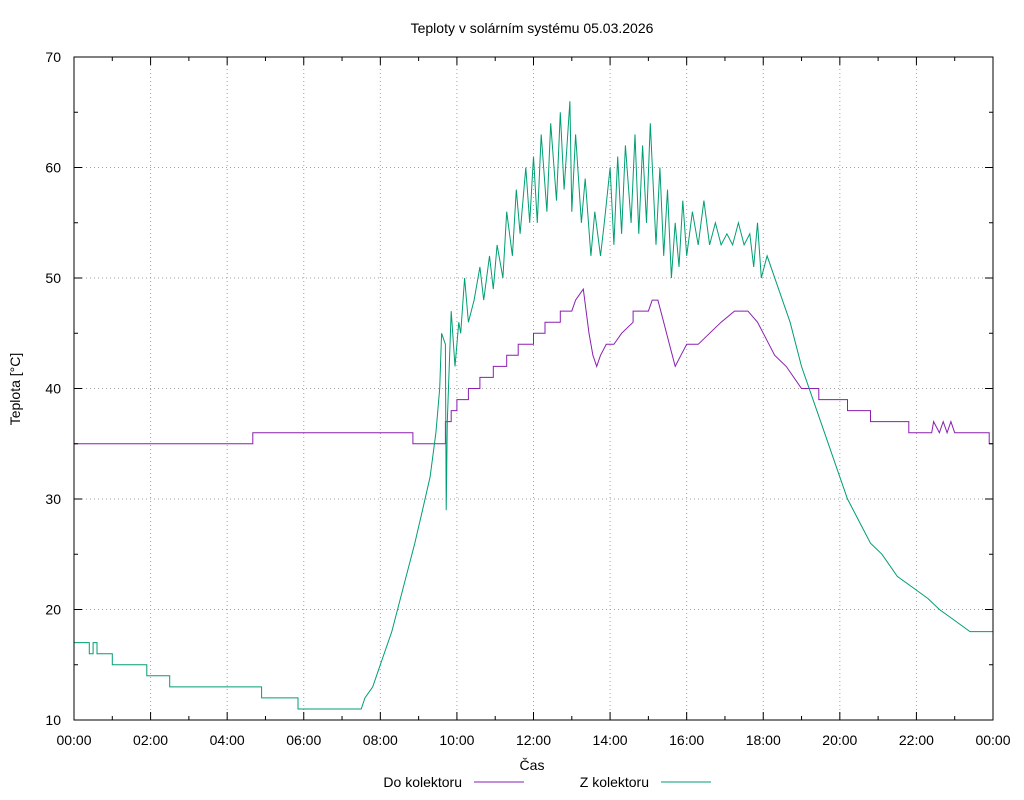 This screenshot has width=1024, height=800. What do you see at coordinates (610, 740) in the screenshot?
I see `x-tick-label: 14:00` at bounding box center [610, 740].